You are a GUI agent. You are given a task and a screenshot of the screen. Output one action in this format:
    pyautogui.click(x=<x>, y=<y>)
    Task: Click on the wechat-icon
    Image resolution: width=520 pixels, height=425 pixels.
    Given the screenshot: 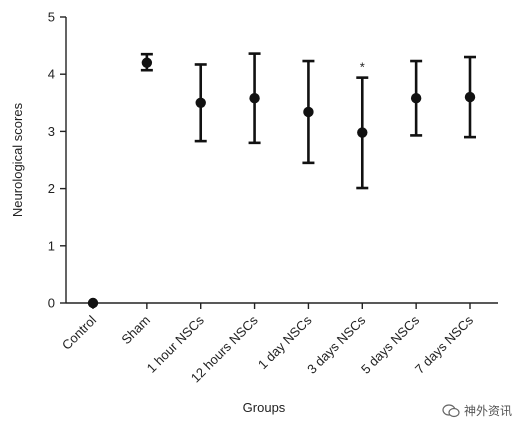 What is the action you would take?
    pyautogui.click(x=451, y=410)
    